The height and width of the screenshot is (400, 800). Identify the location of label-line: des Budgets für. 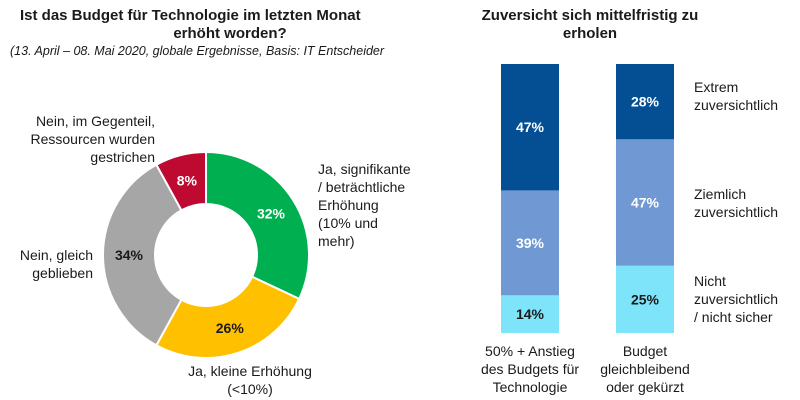
(530, 369).